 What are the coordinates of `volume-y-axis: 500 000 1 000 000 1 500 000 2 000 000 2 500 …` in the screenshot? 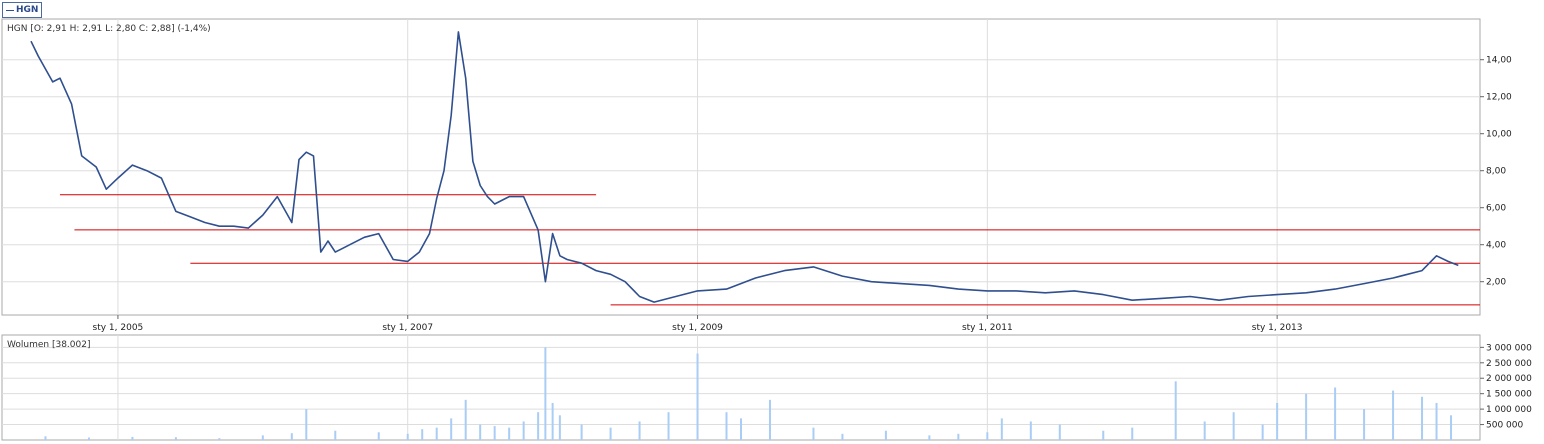 It's located at (1506, 387).